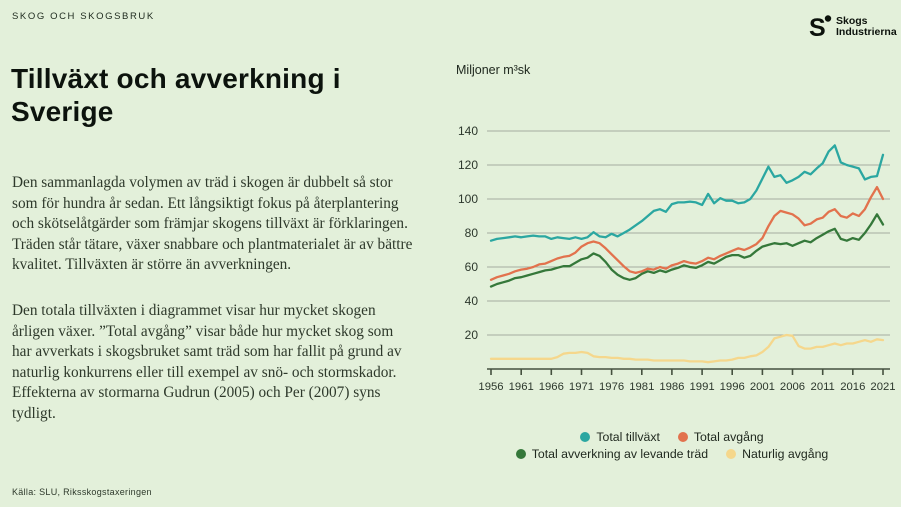 Image resolution: width=901 pixels, height=507 pixels. I want to click on legend-item-total-avverkning: Total avverkning av levande träd, so click(612, 454).